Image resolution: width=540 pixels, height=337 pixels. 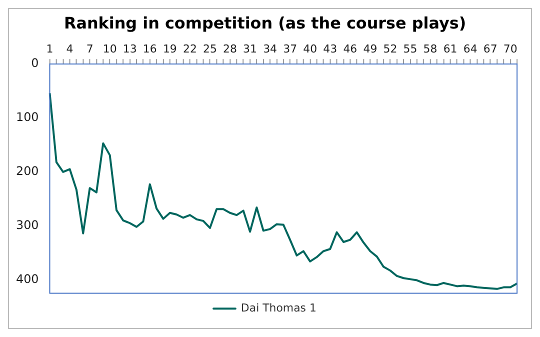 What do you see at coordinates (50, 49) in the screenshot?
I see `x-tick-label: 1` at bounding box center [50, 49].